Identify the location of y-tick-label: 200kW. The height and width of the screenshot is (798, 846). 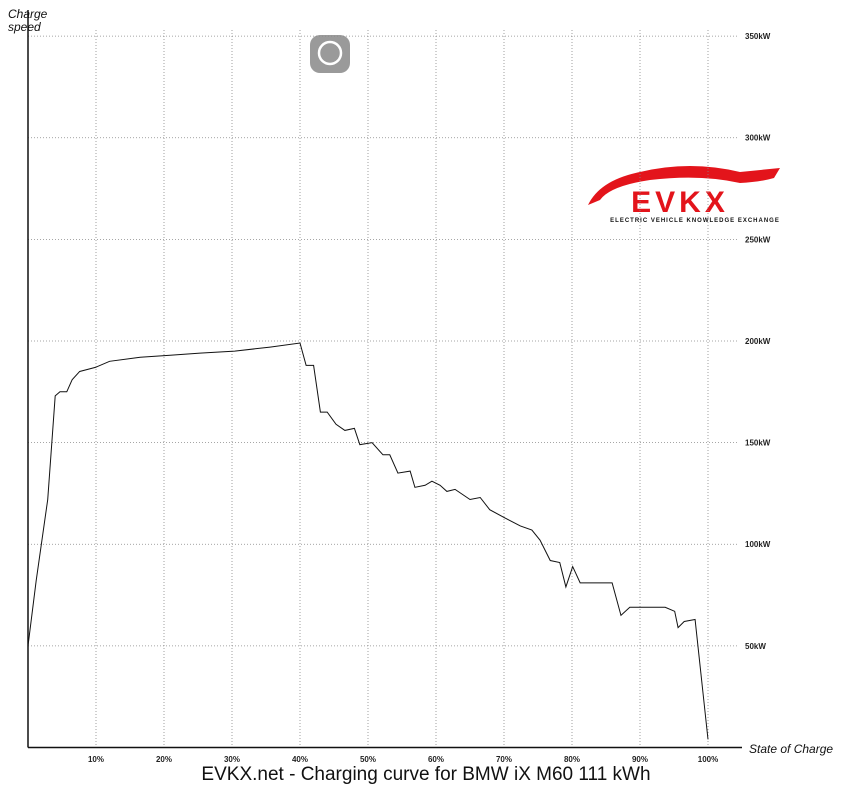
(758, 341).